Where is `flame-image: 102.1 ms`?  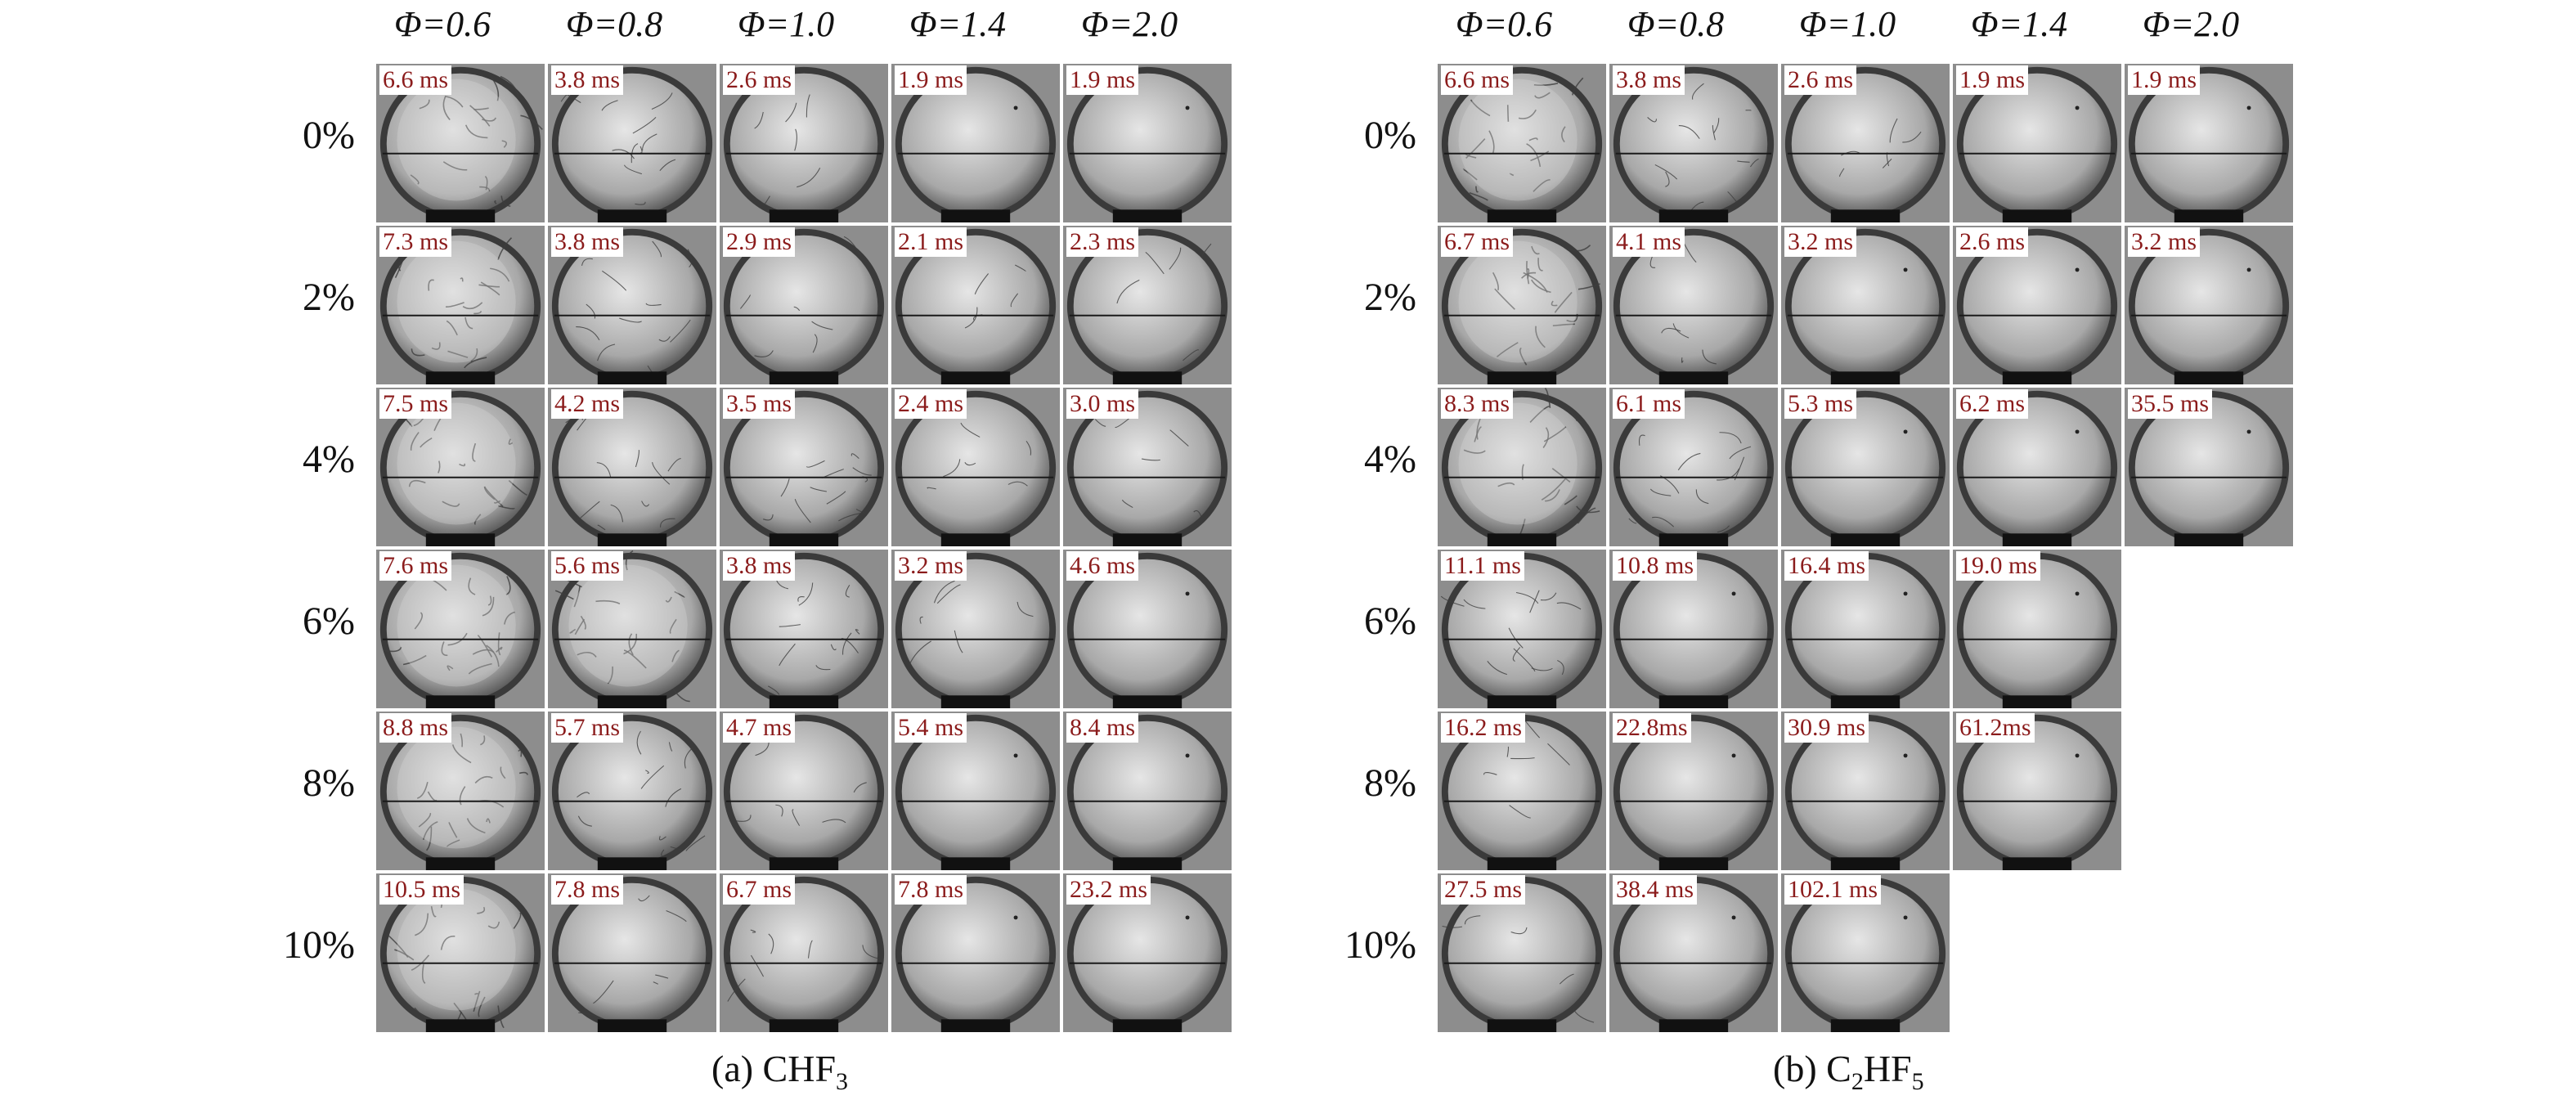
flame-image: 102.1 ms is located at coordinates (1866, 952).